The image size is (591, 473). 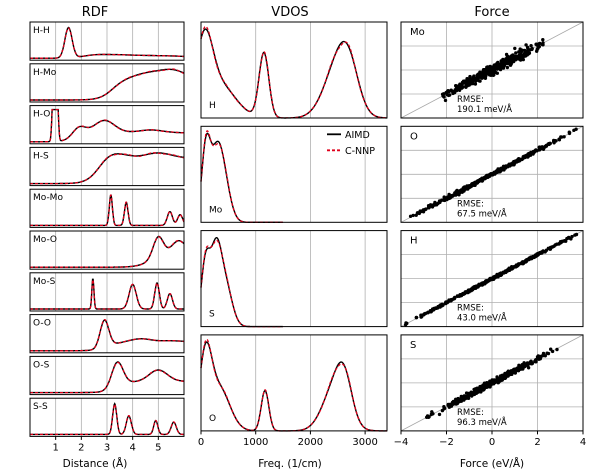 What do you see at coordinates (45, 73) in the screenshot?
I see `rdf-panel-label: H-Mo` at bounding box center [45, 73].